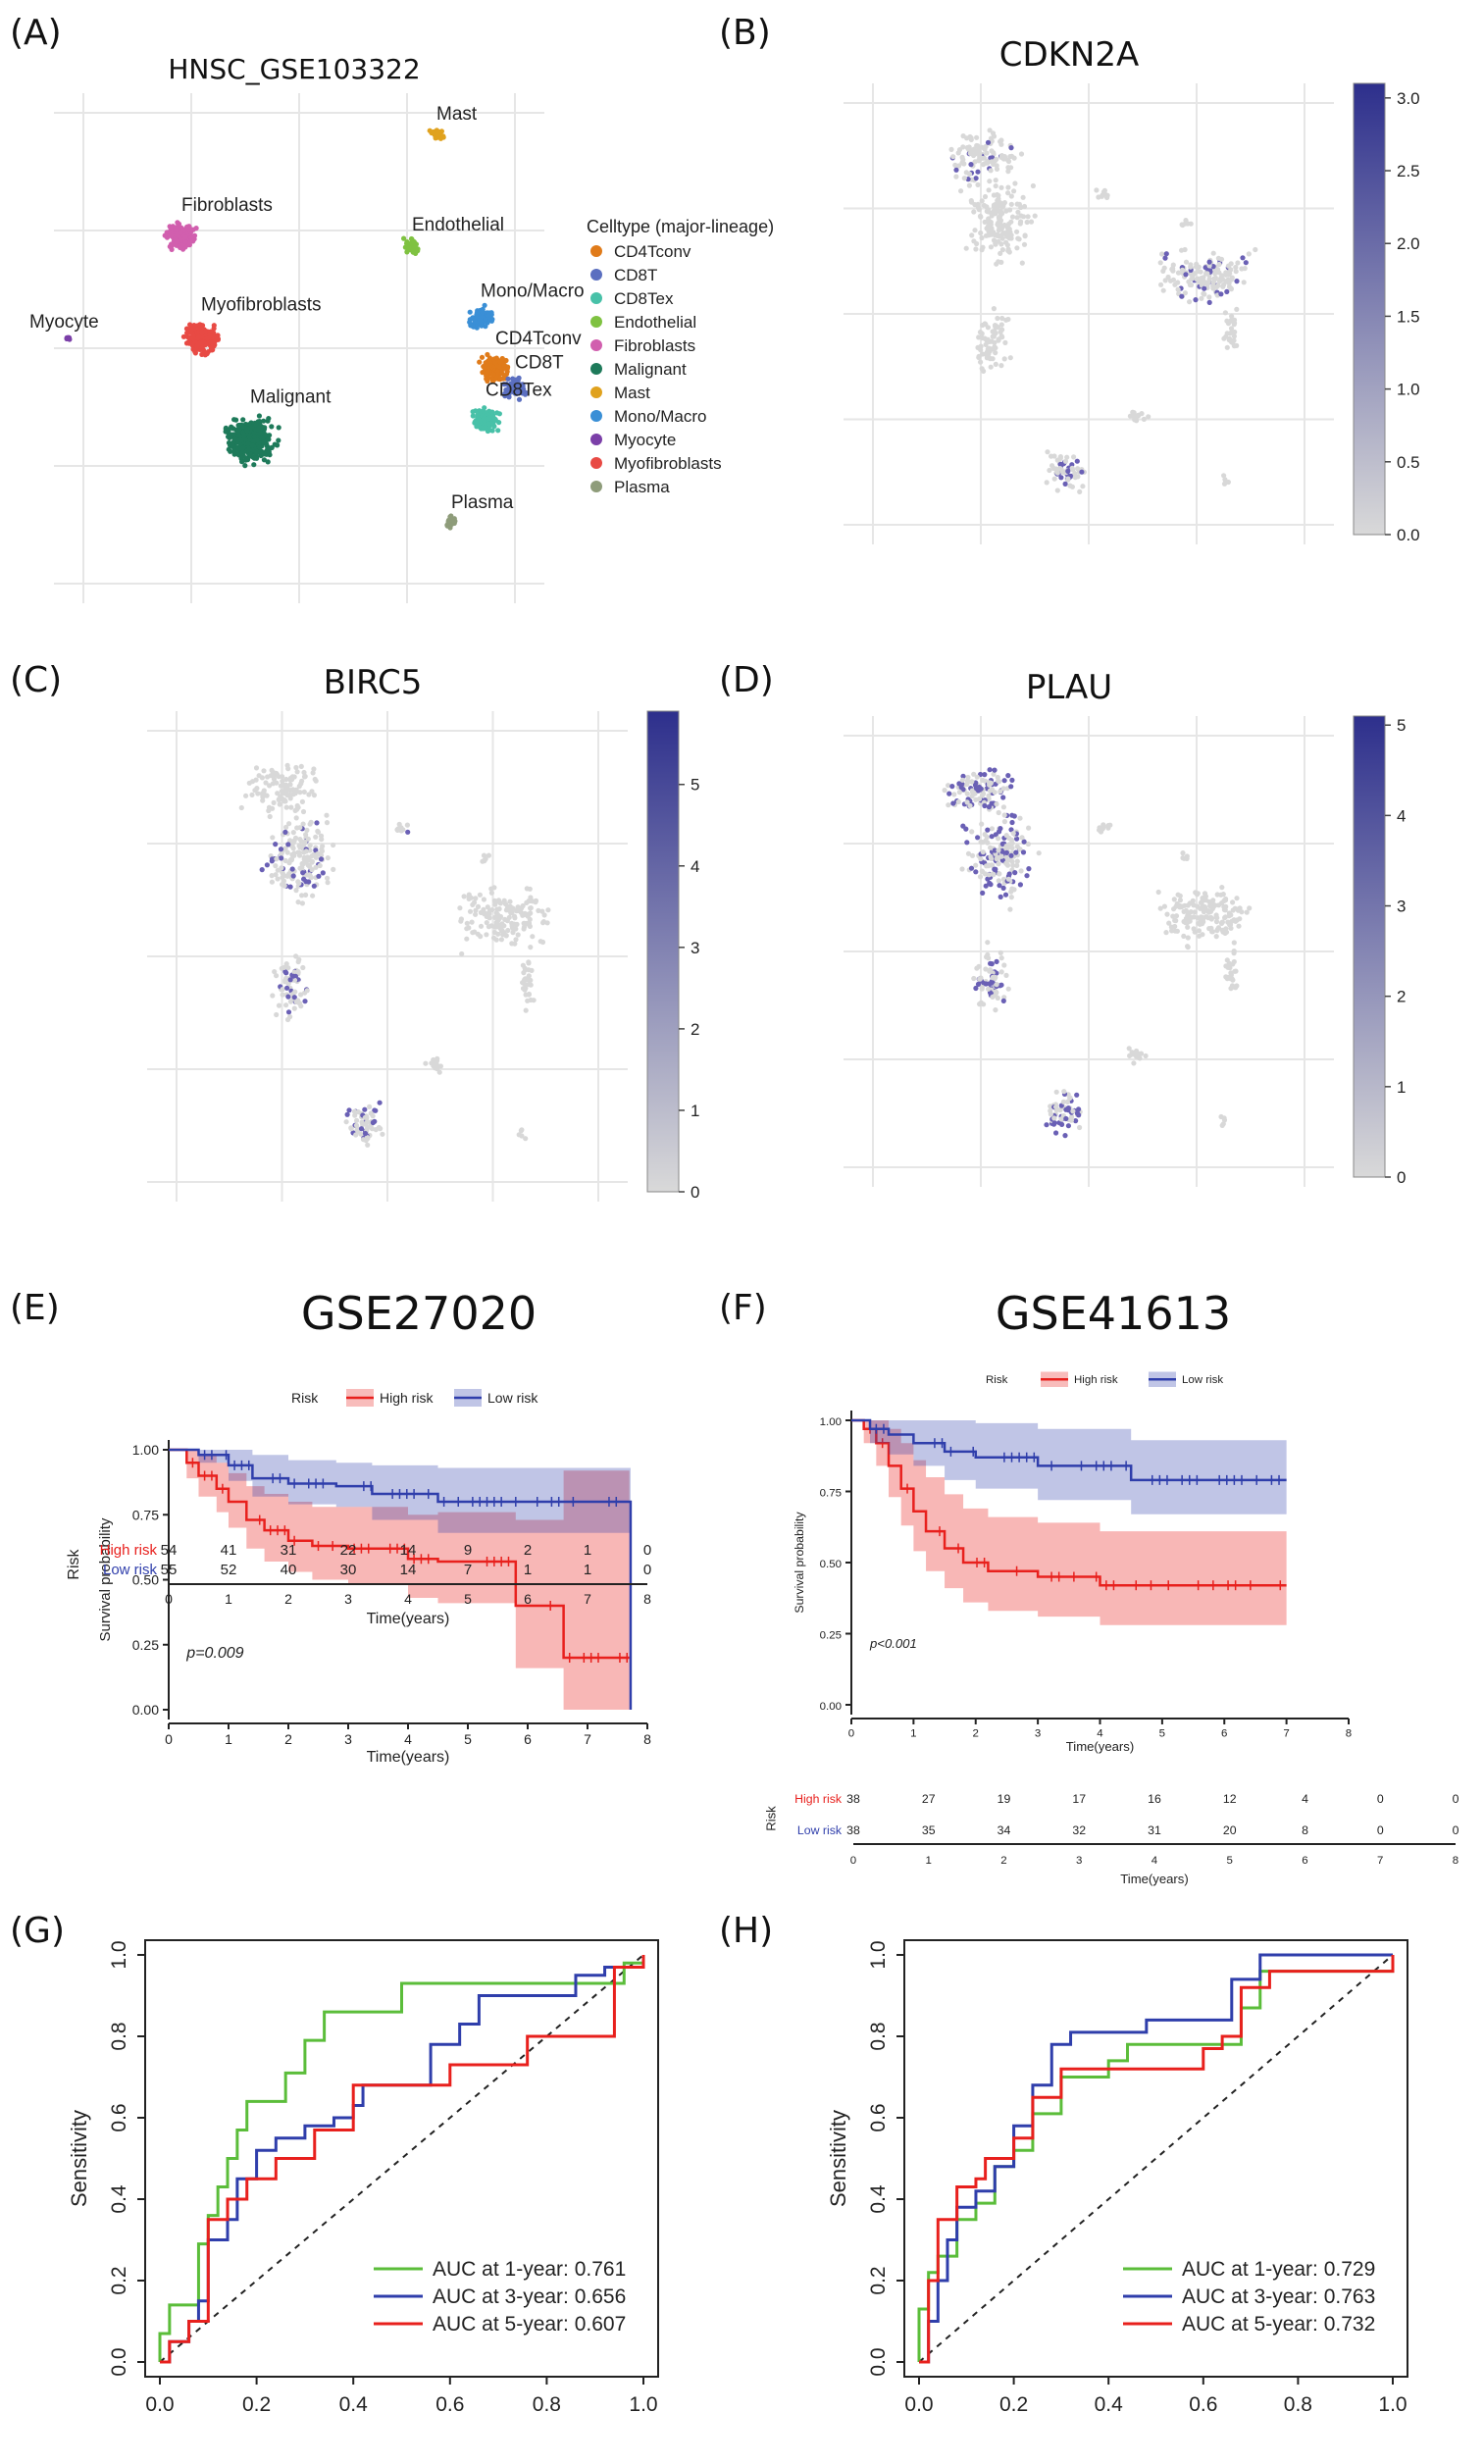  Describe the element at coordinates (1157, 2159) in the screenshot. I see `roc-curve-5-year` at that location.